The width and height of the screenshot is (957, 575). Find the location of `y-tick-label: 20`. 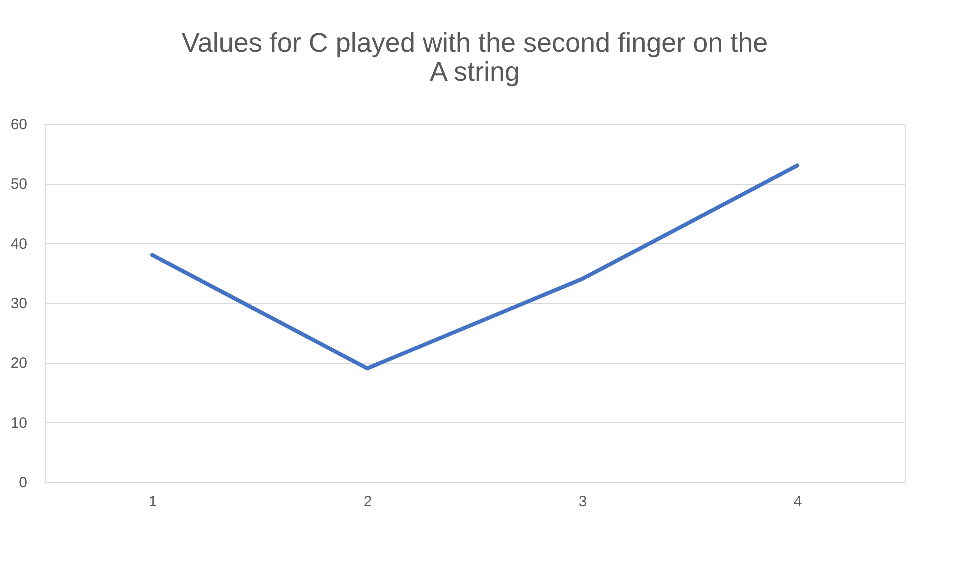

y-tick-label: 20 is located at coordinates (19, 363).